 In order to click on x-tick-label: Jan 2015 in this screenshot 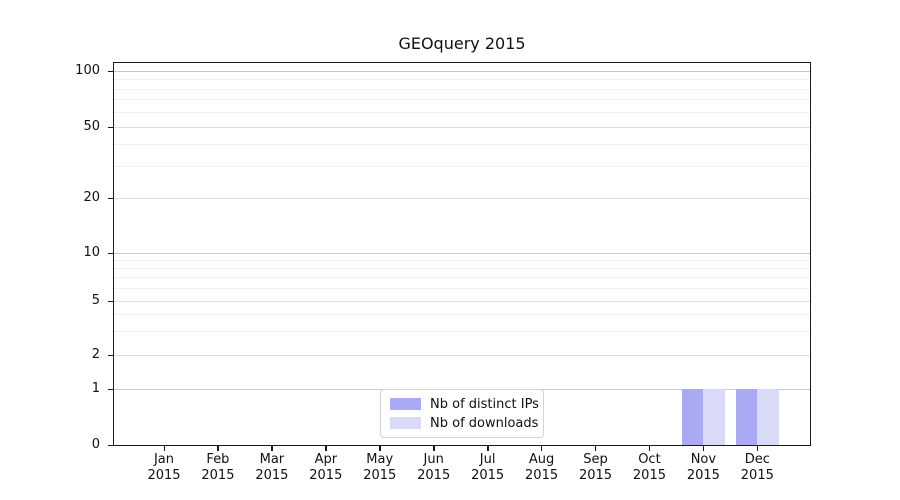, I will do `click(164, 467)`.